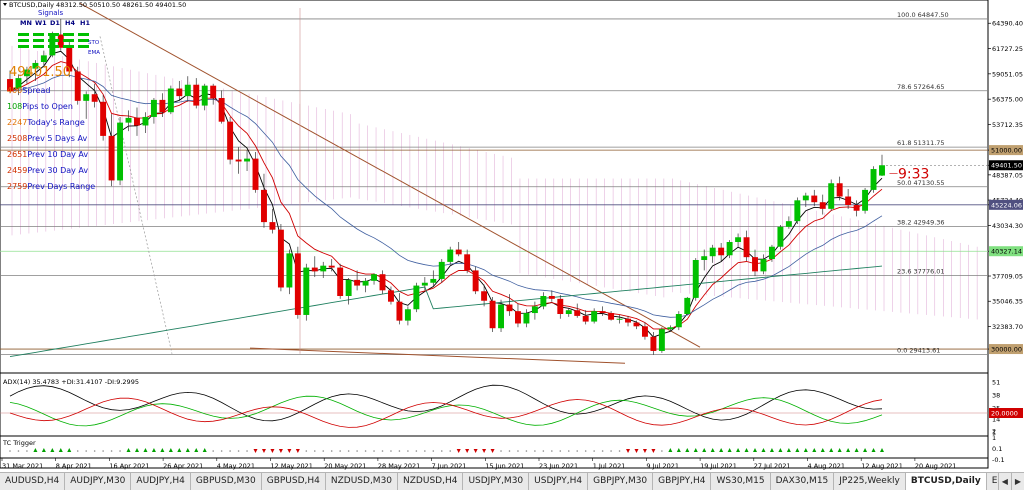 Image resolution: width=1024 pixels, height=490 pixels. What do you see at coordinates (994, 433) in the screenshot?
I see `adx-axis-label: 1` at bounding box center [994, 433].